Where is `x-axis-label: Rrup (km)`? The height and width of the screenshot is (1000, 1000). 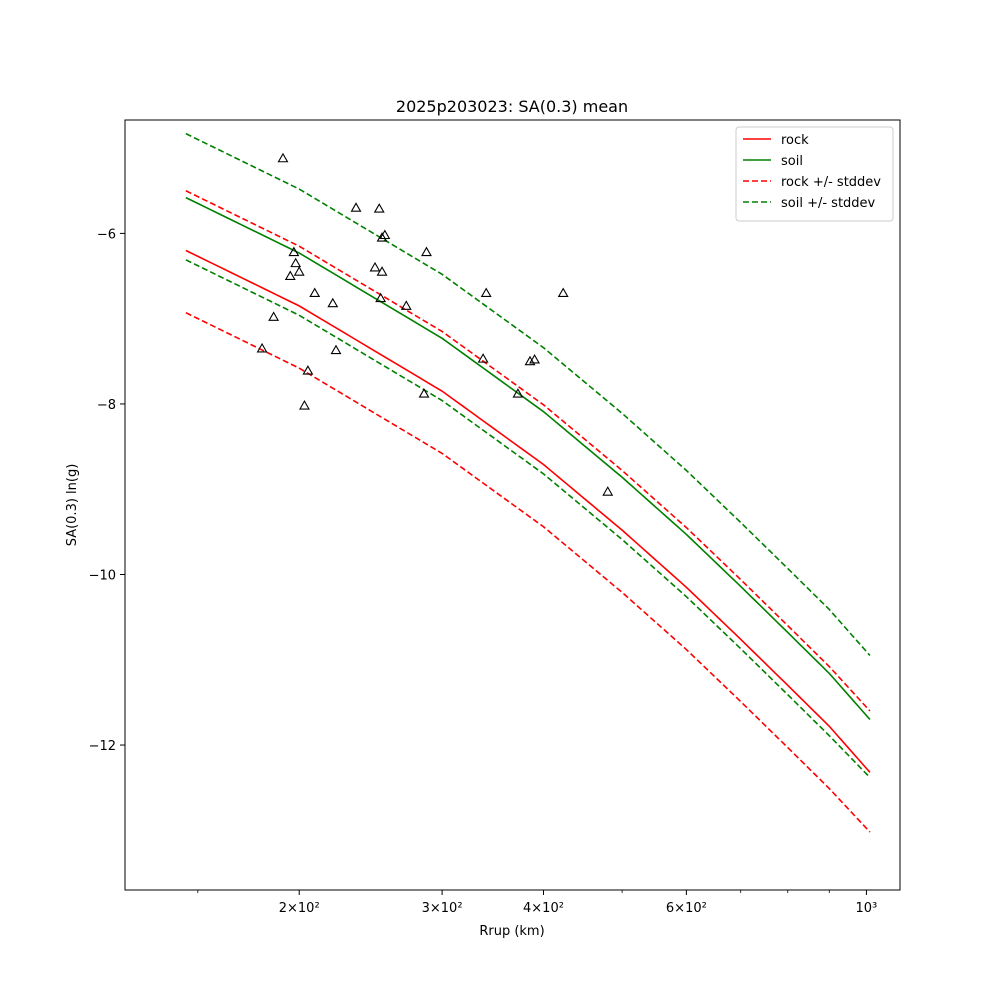
x-axis-label: Rrup (km) is located at coordinates (511, 931).